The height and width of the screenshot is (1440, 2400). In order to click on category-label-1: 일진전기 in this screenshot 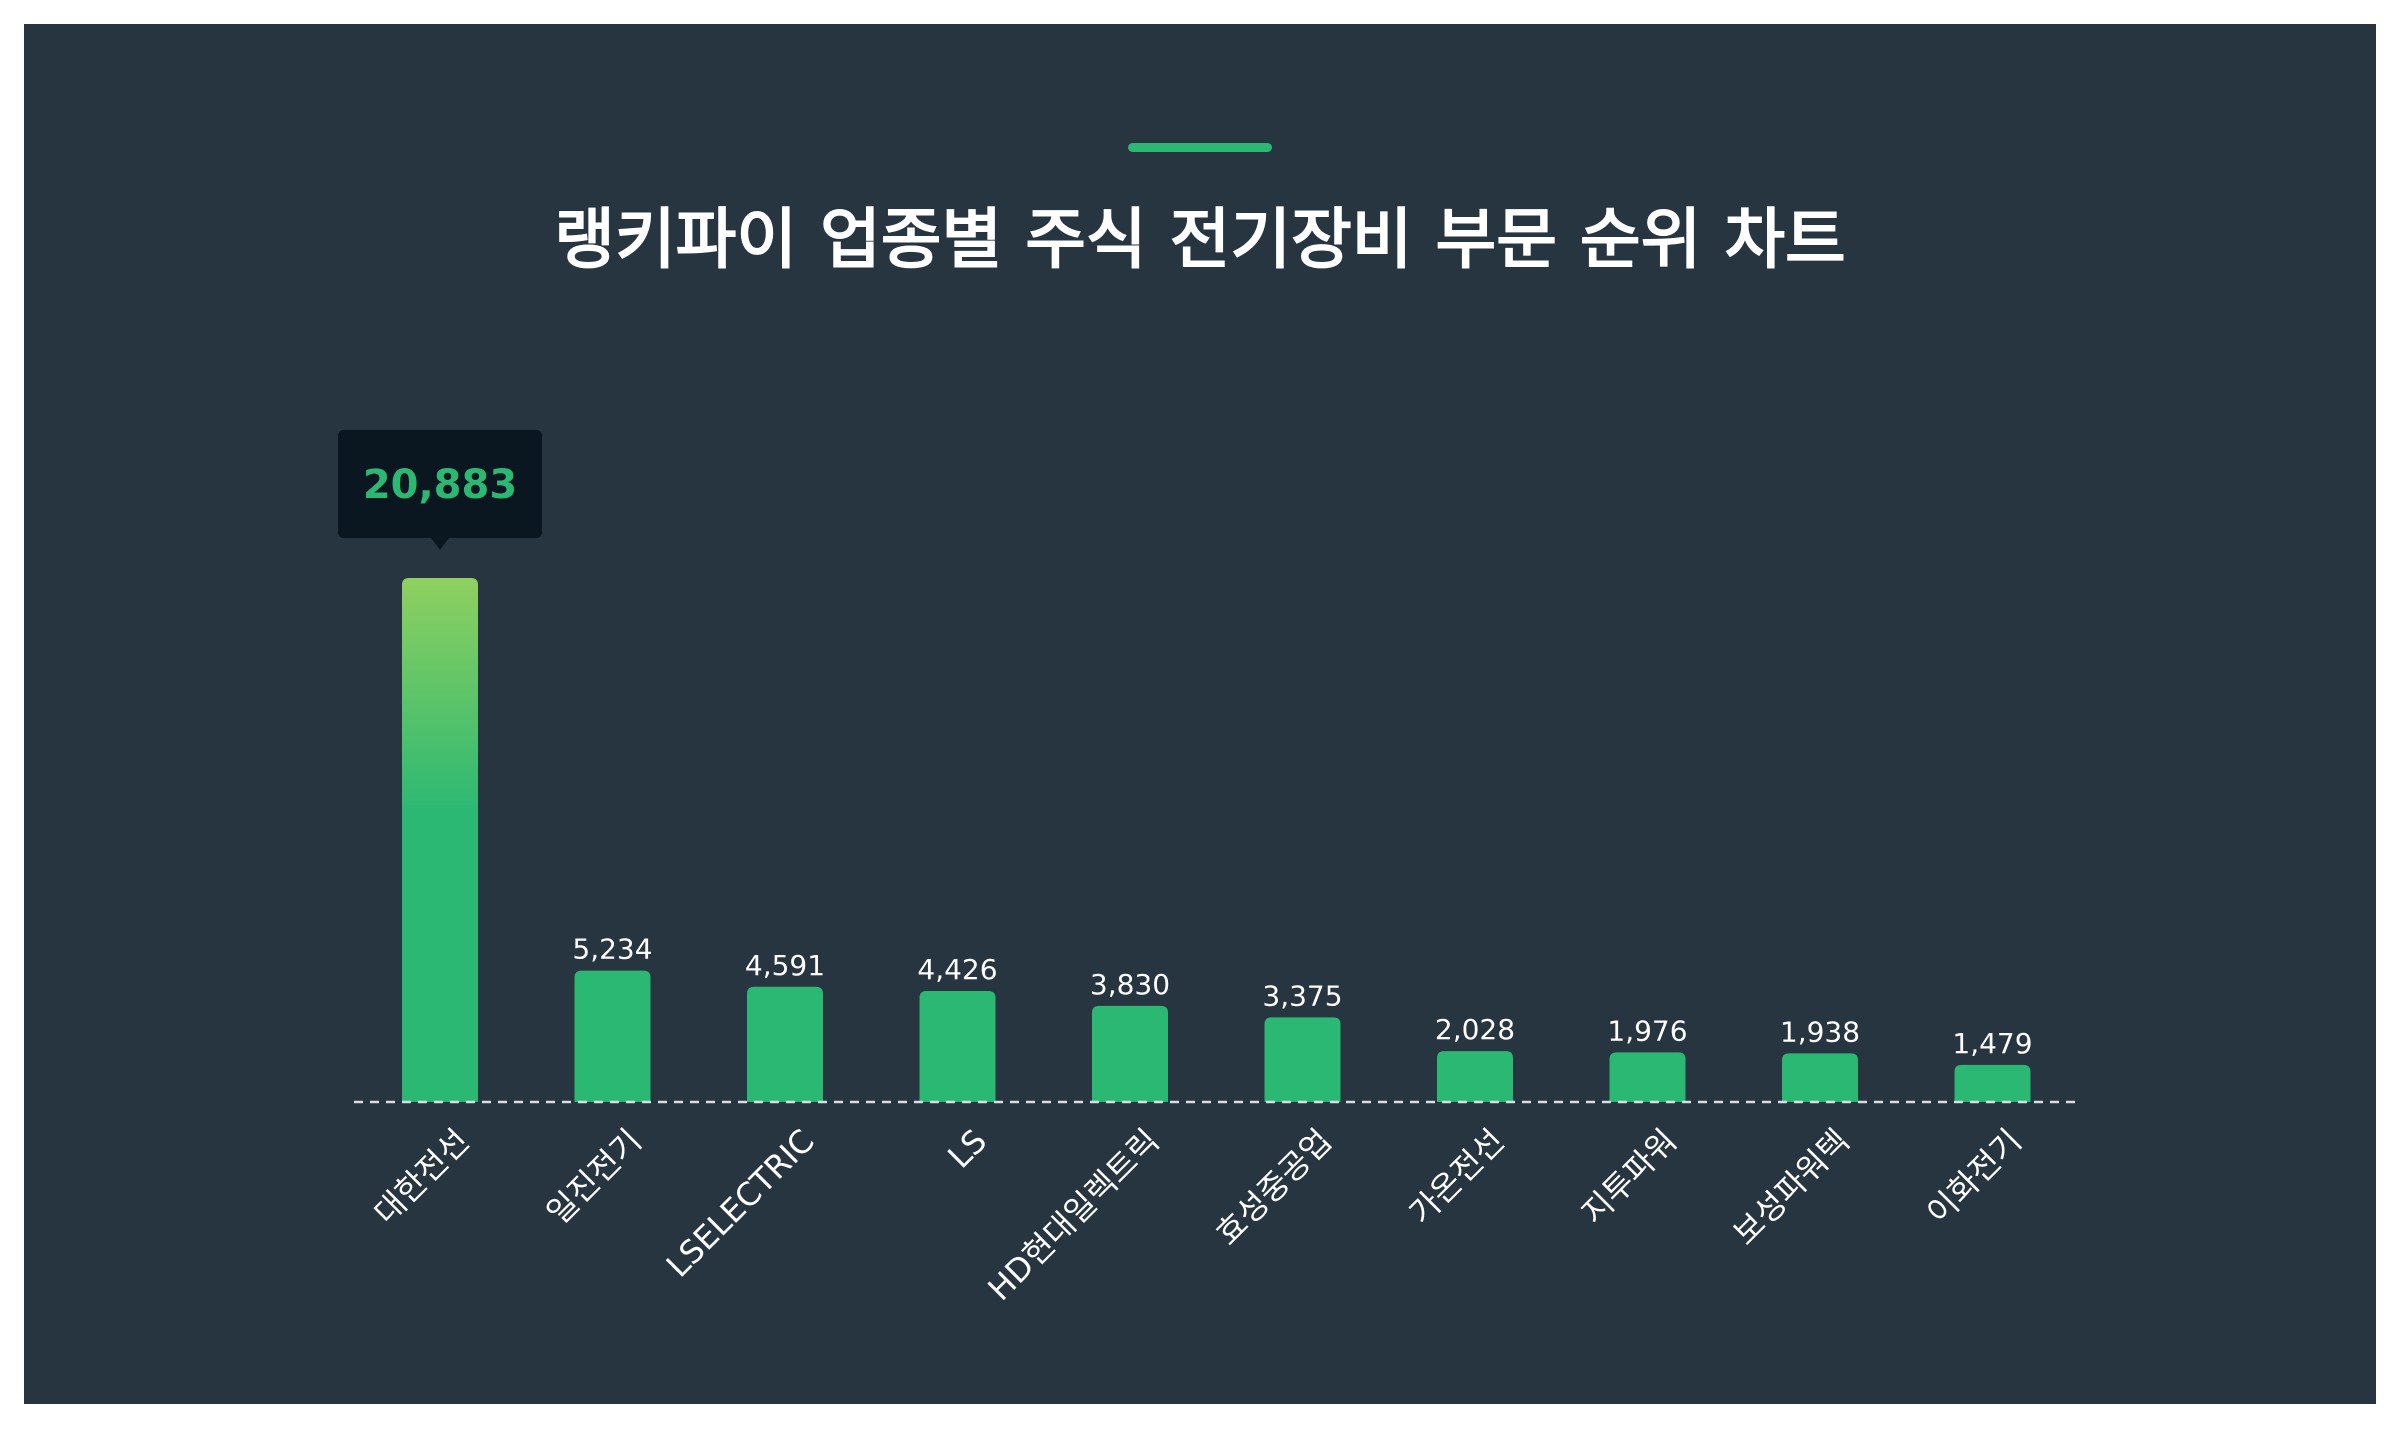, I will do `click(594, 1177)`.